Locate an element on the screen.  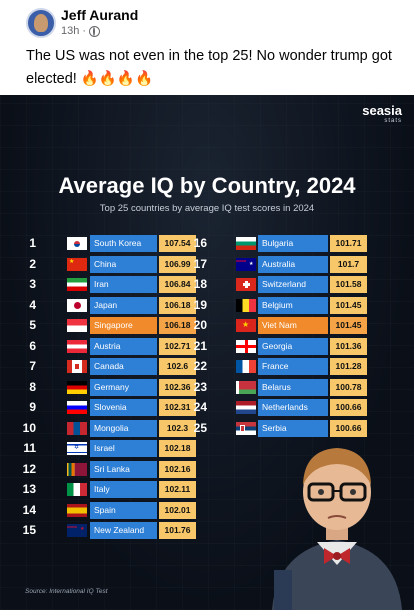
flag-china-icon: ★ is located at coordinates (77, 264).